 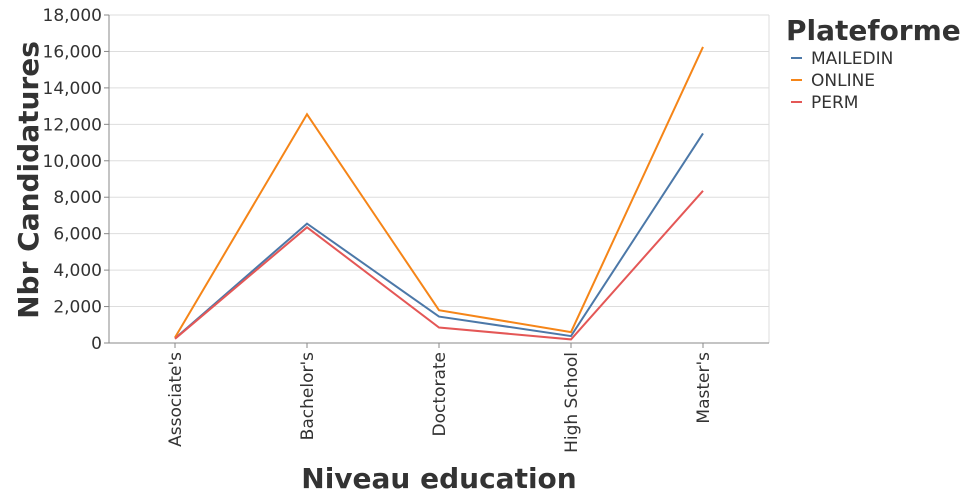 I want to click on y-tick-label: 4,000, so click(x=77, y=271).